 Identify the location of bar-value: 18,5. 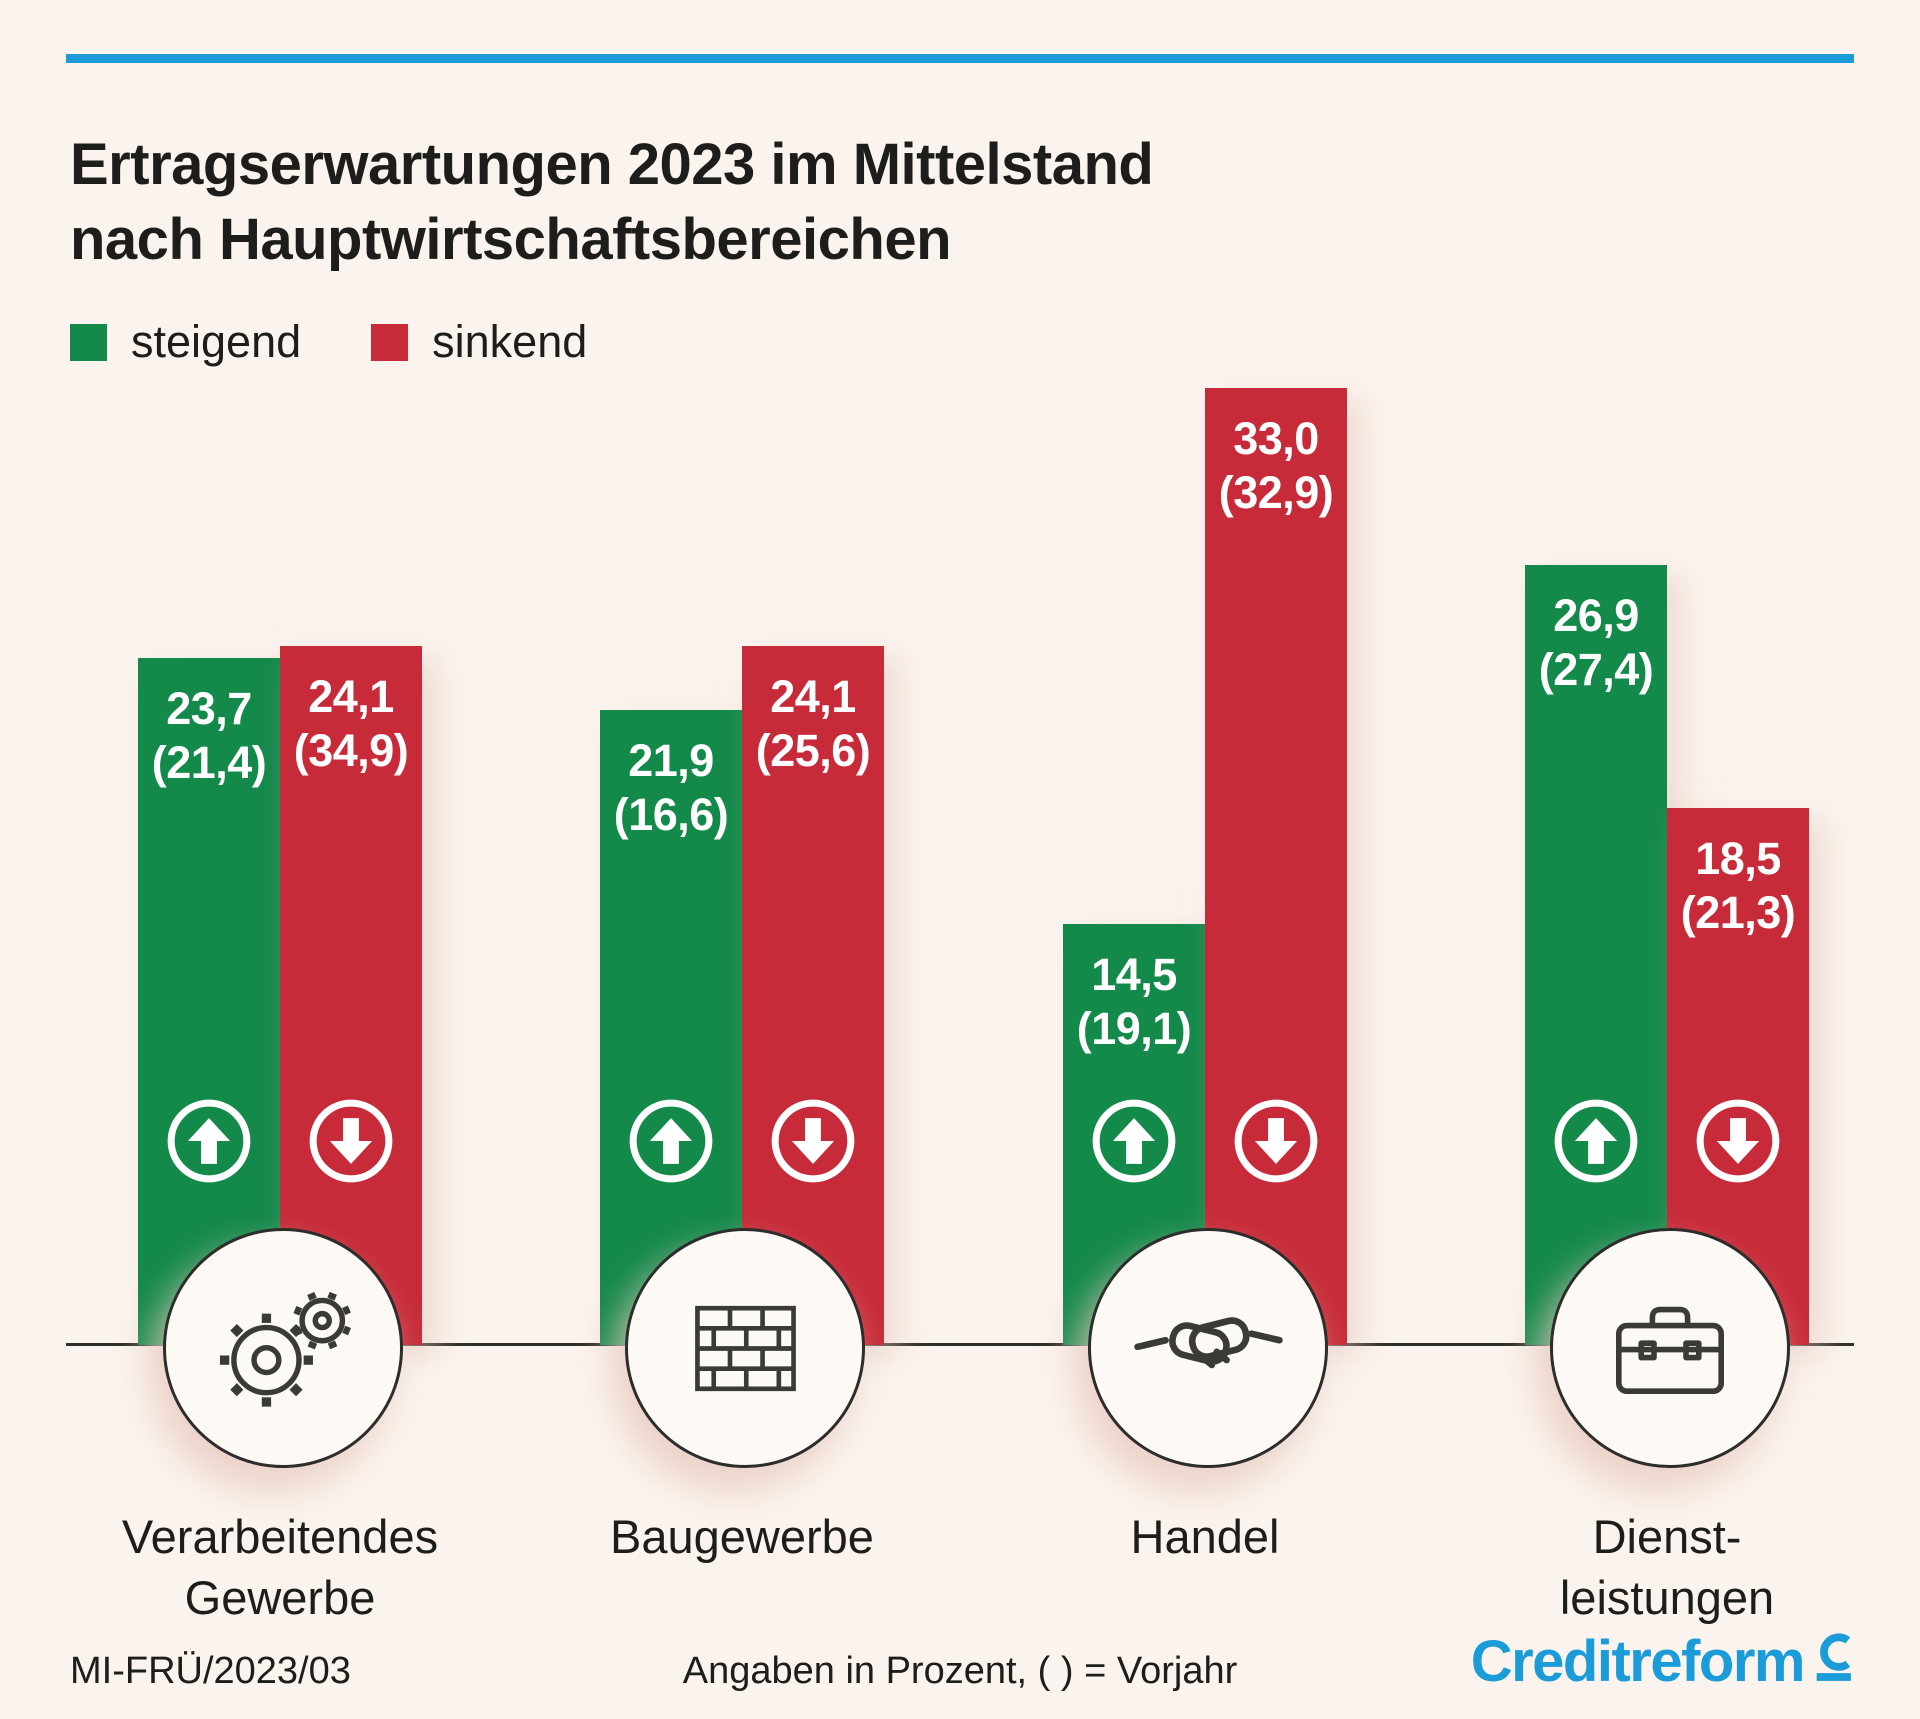
(1738, 858).